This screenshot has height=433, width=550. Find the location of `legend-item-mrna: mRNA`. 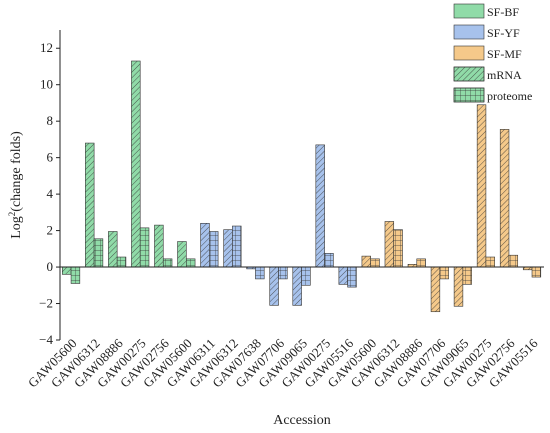

legend-item-mrna: mRNA is located at coordinates (487, 74).